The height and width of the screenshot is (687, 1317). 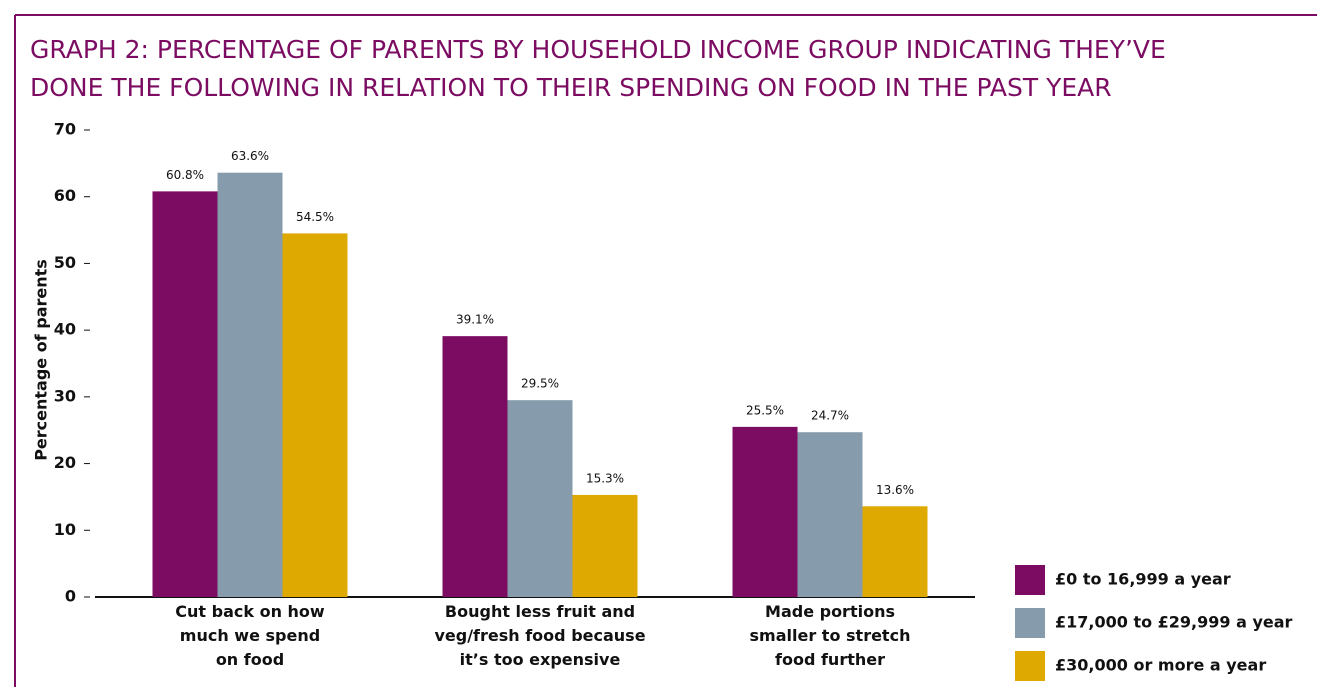 What do you see at coordinates (65, 329) in the screenshot?
I see `y-tick-label: 40` at bounding box center [65, 329].